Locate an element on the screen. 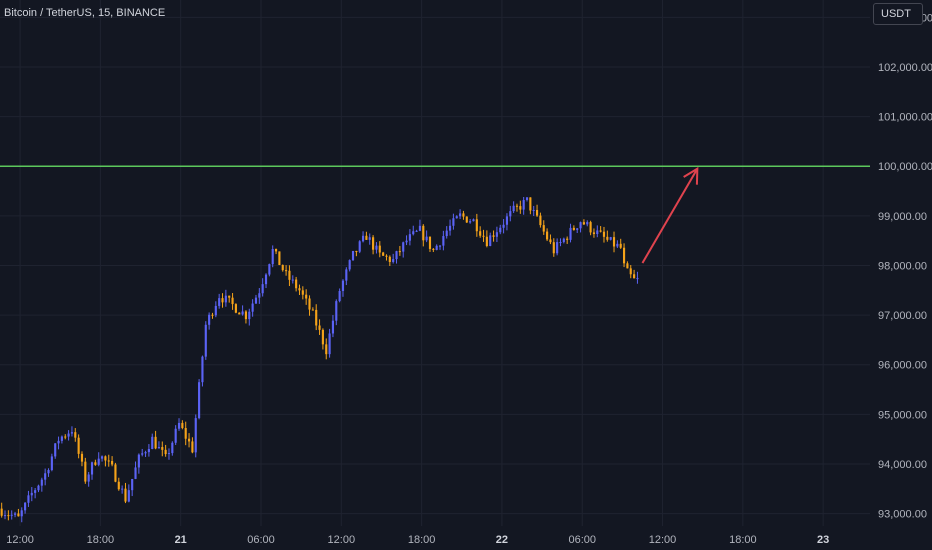 This screenshot has width=932, height=550. y-tick-label: 98,000.00 is located at coordinates (902, 266).